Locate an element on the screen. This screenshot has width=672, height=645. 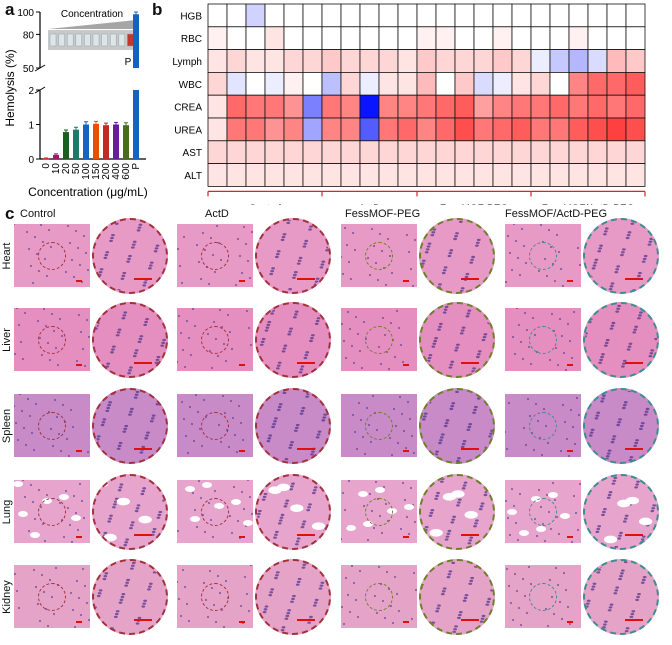
x-tick-label: 600 is located at coordinates (126, 171).